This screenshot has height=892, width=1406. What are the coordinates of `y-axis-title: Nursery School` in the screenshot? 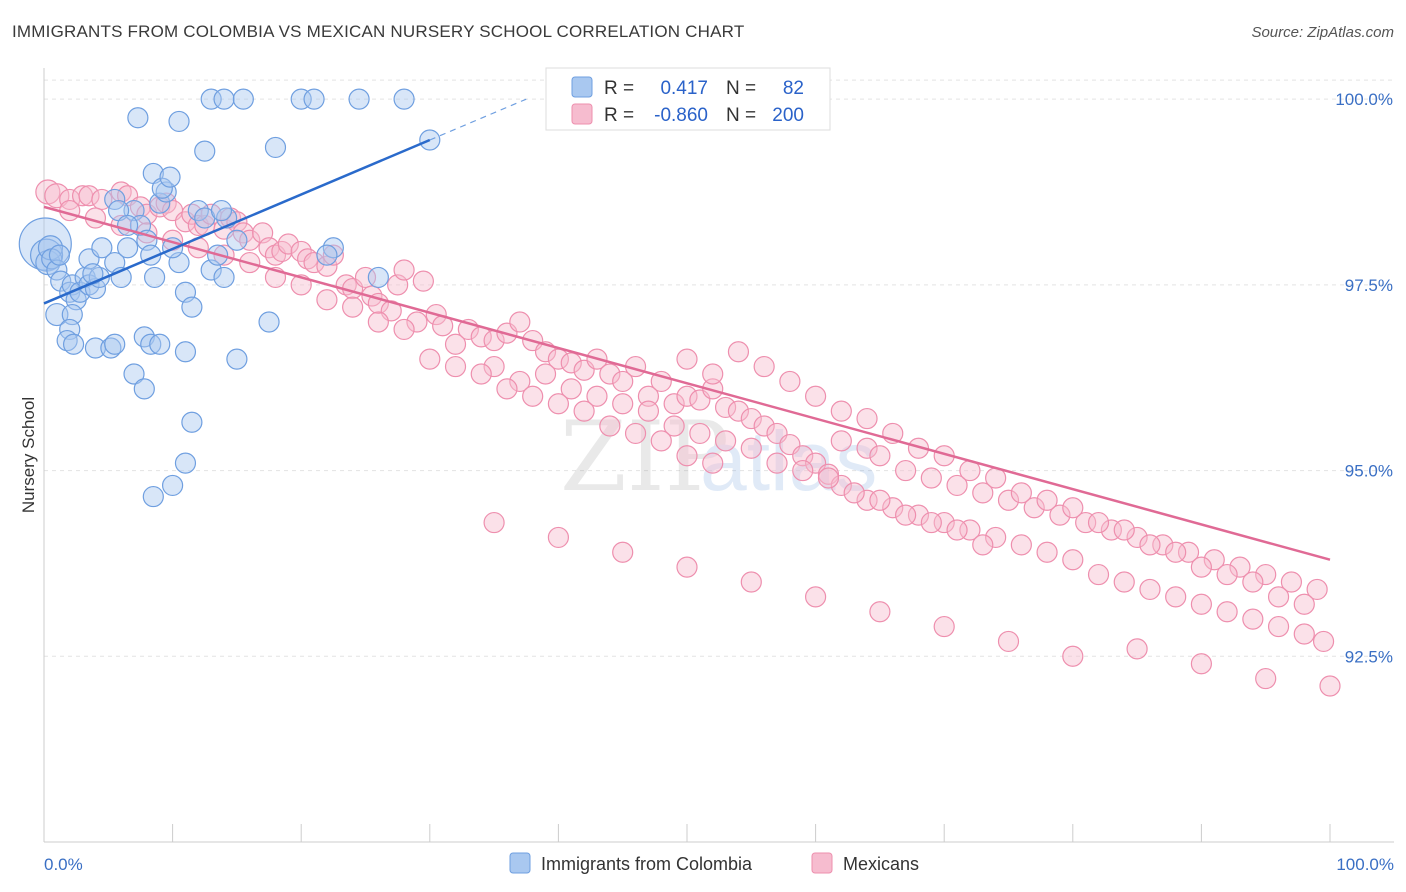 It's located at (28, 455).